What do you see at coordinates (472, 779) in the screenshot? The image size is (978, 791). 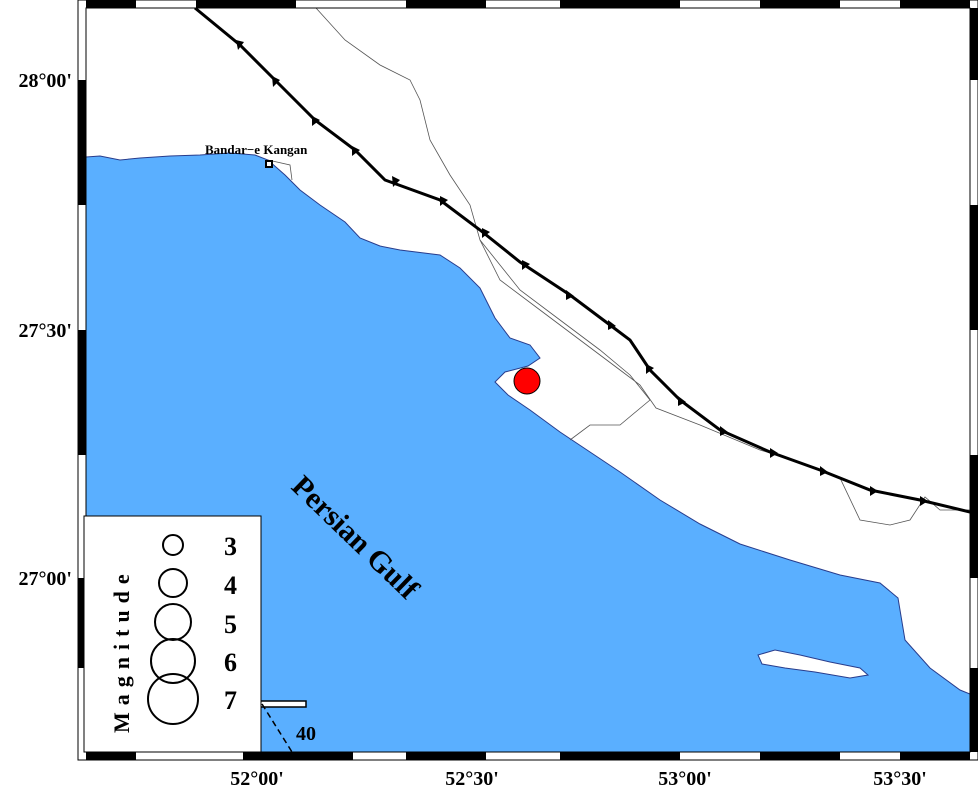 I see `lon-label-52-30: 52°30'` at bounding box center [472, 779].